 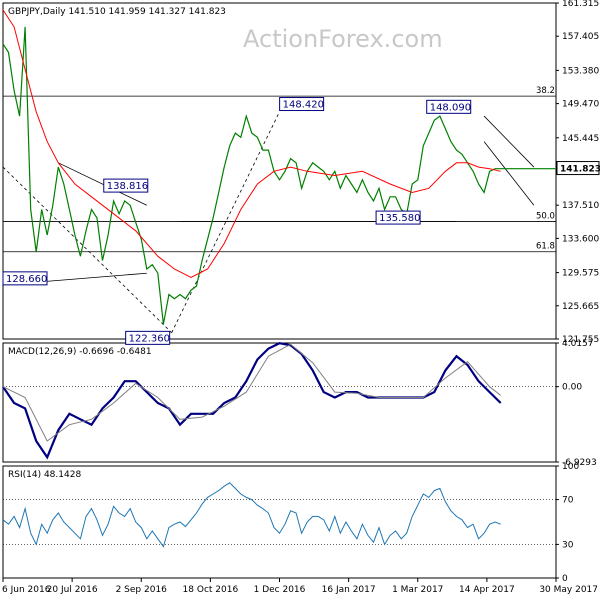 I want to click on y-tick-label: 137.510, so click(x=580, y=206).